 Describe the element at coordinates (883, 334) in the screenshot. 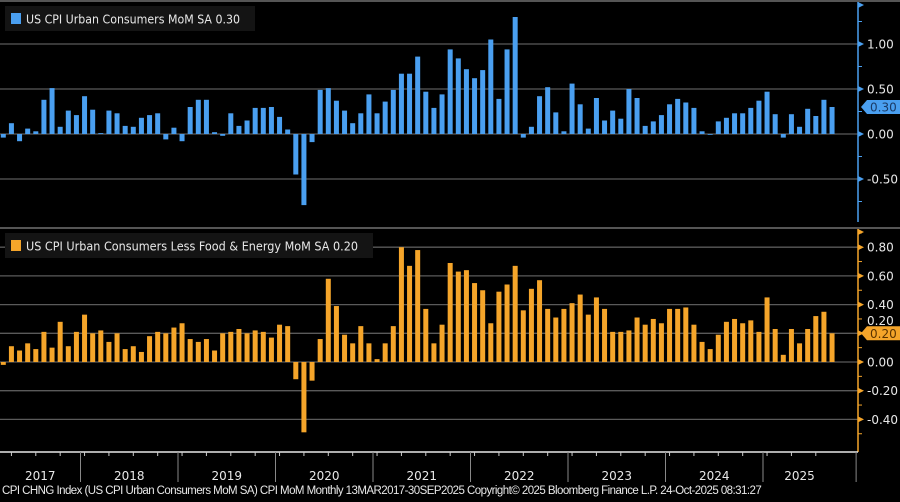

I see `last-value-label: 0.20` at that location.